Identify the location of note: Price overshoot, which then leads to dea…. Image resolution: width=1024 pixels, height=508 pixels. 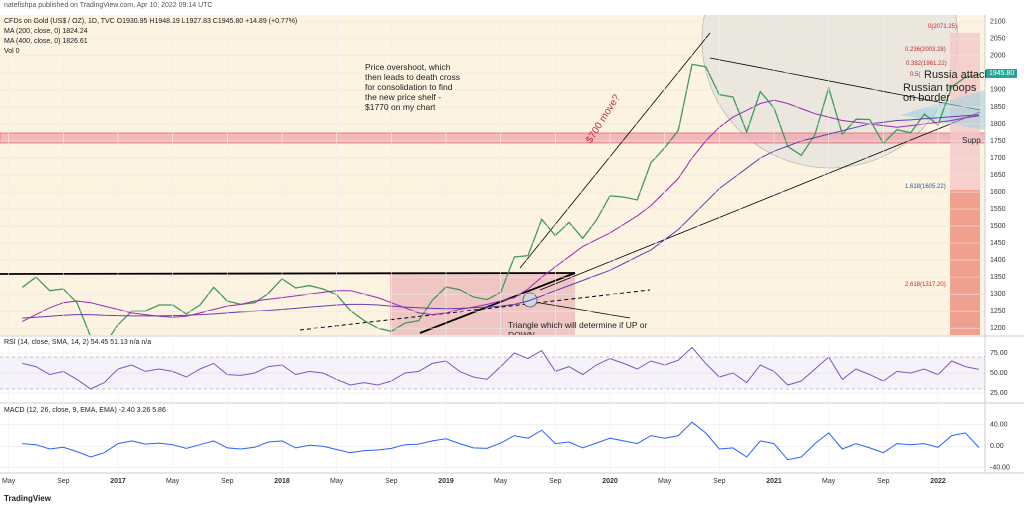
(412, 87).